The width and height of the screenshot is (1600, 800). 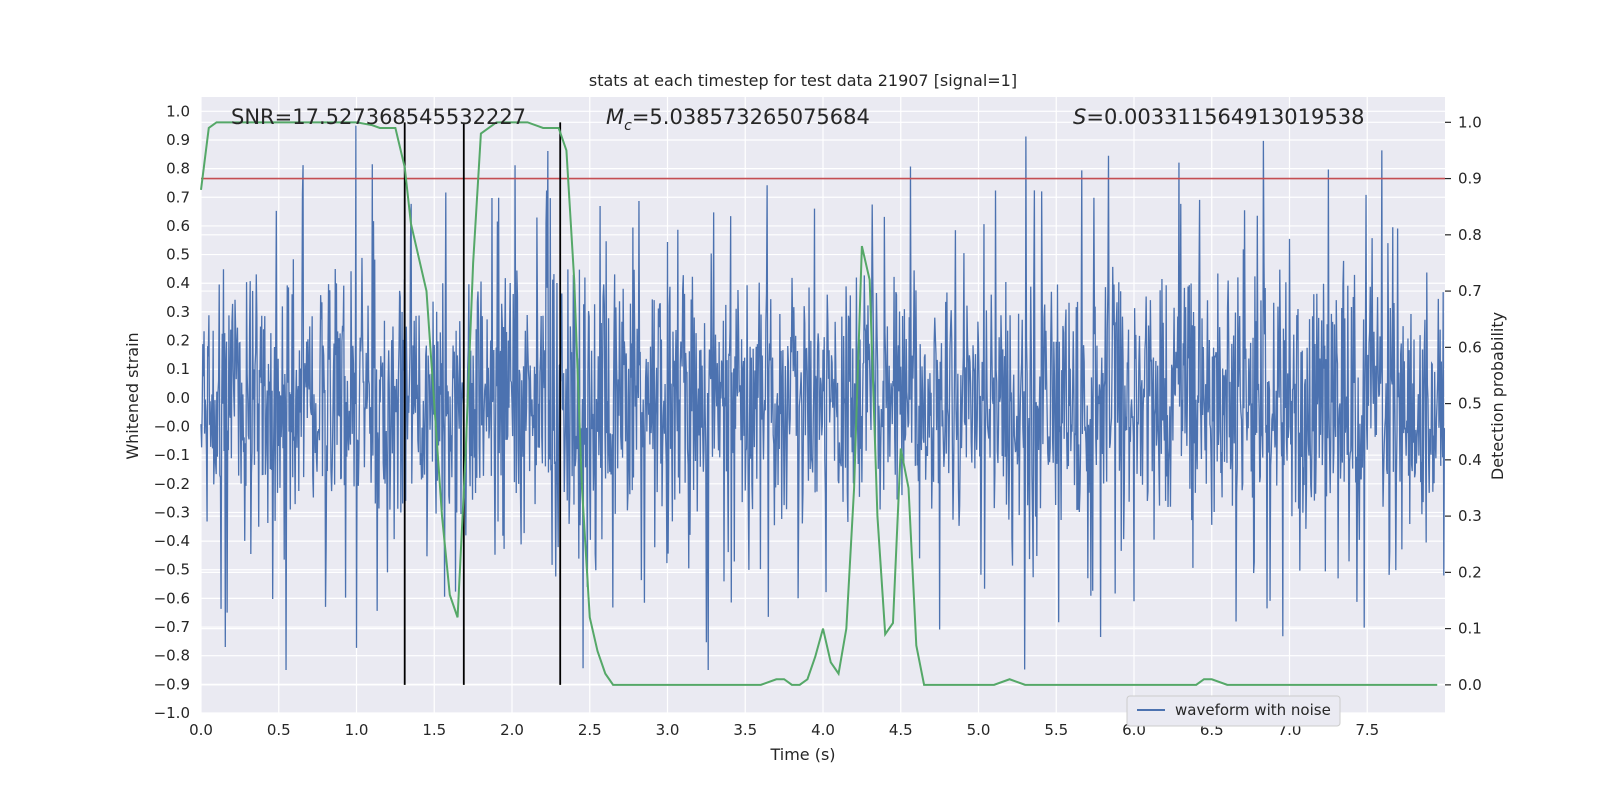 I want to click on x-tick-label: 1.0, so click(x=357, y=730).